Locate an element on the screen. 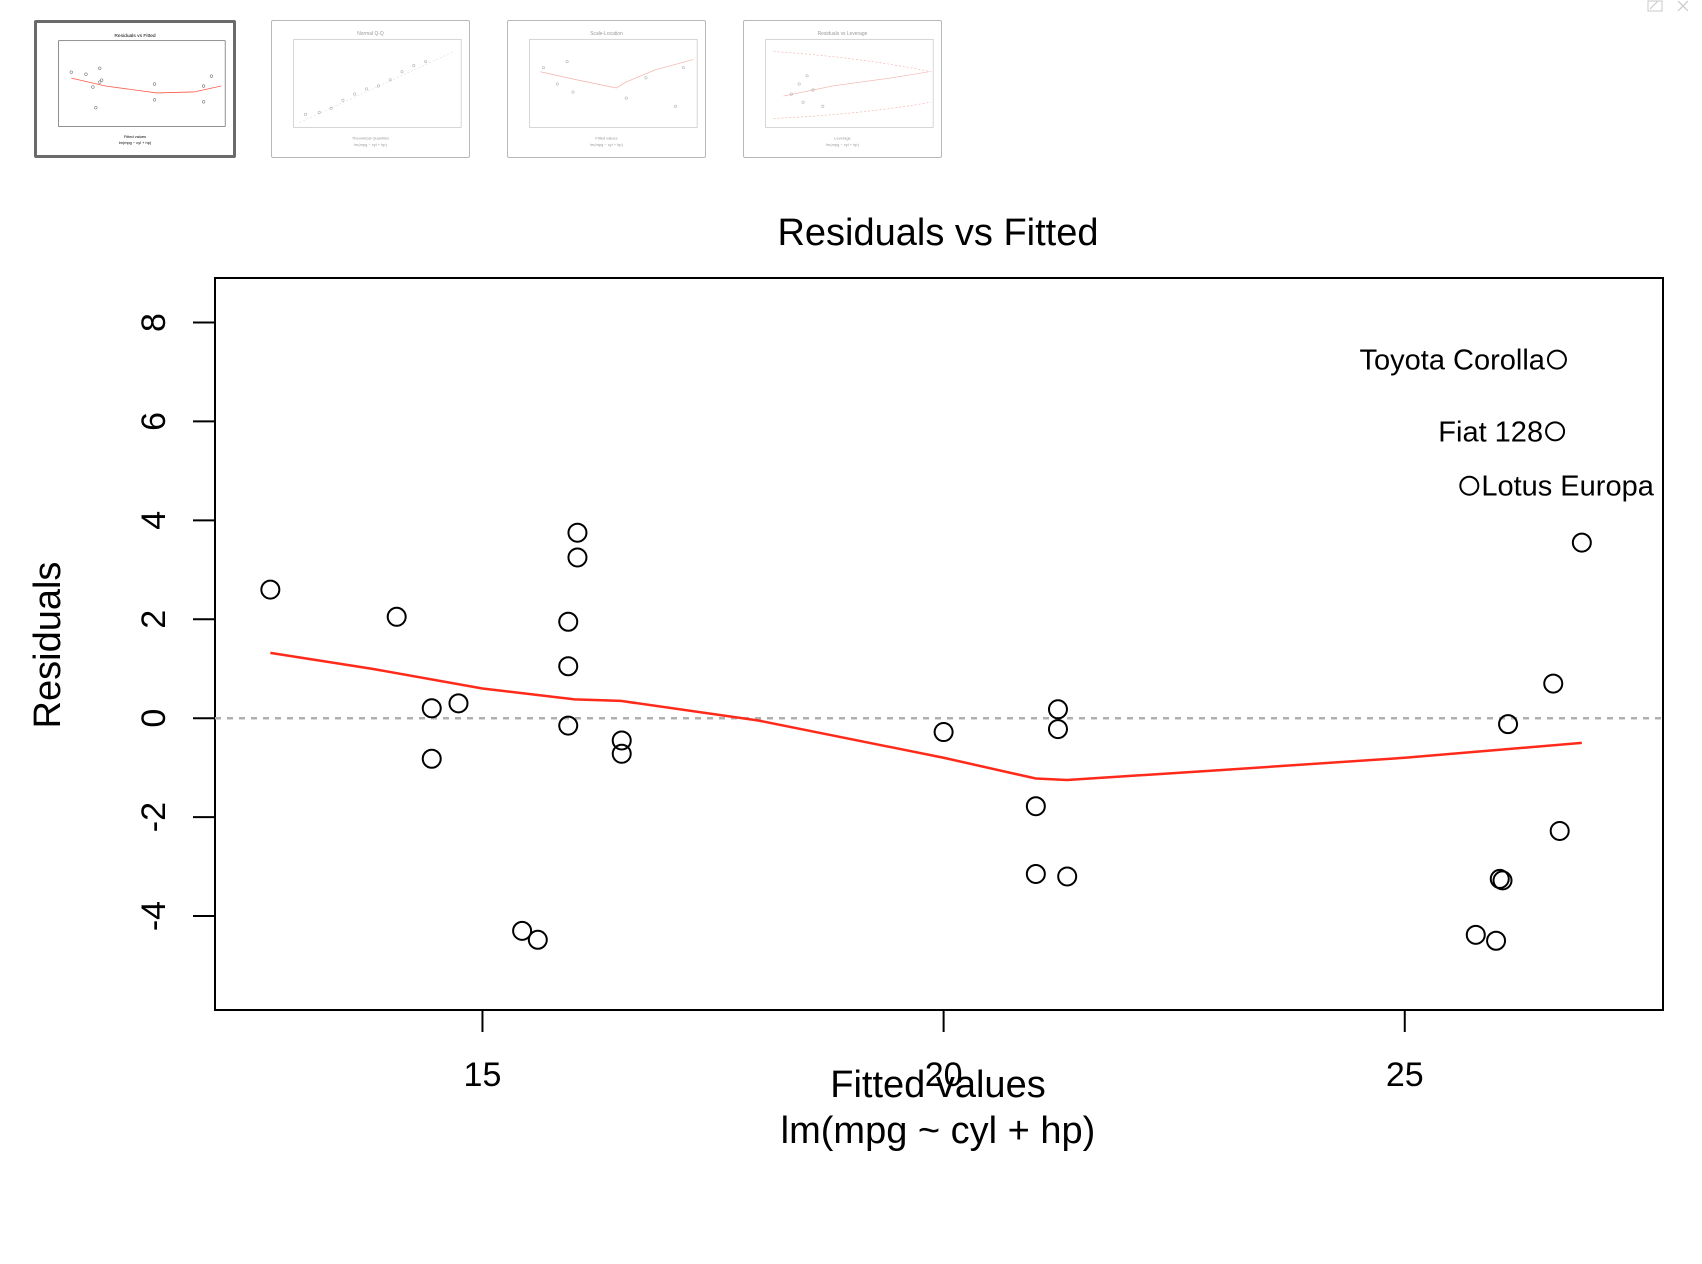  y-tick-label: 0 is located at coordinates (154, 718).